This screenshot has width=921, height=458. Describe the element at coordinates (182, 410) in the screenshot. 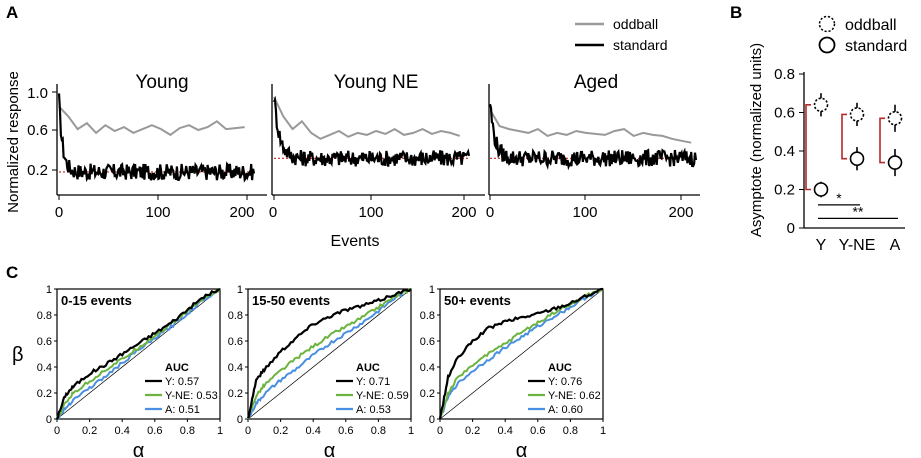

I see `c-auc-label: A: 0.51` at that location.